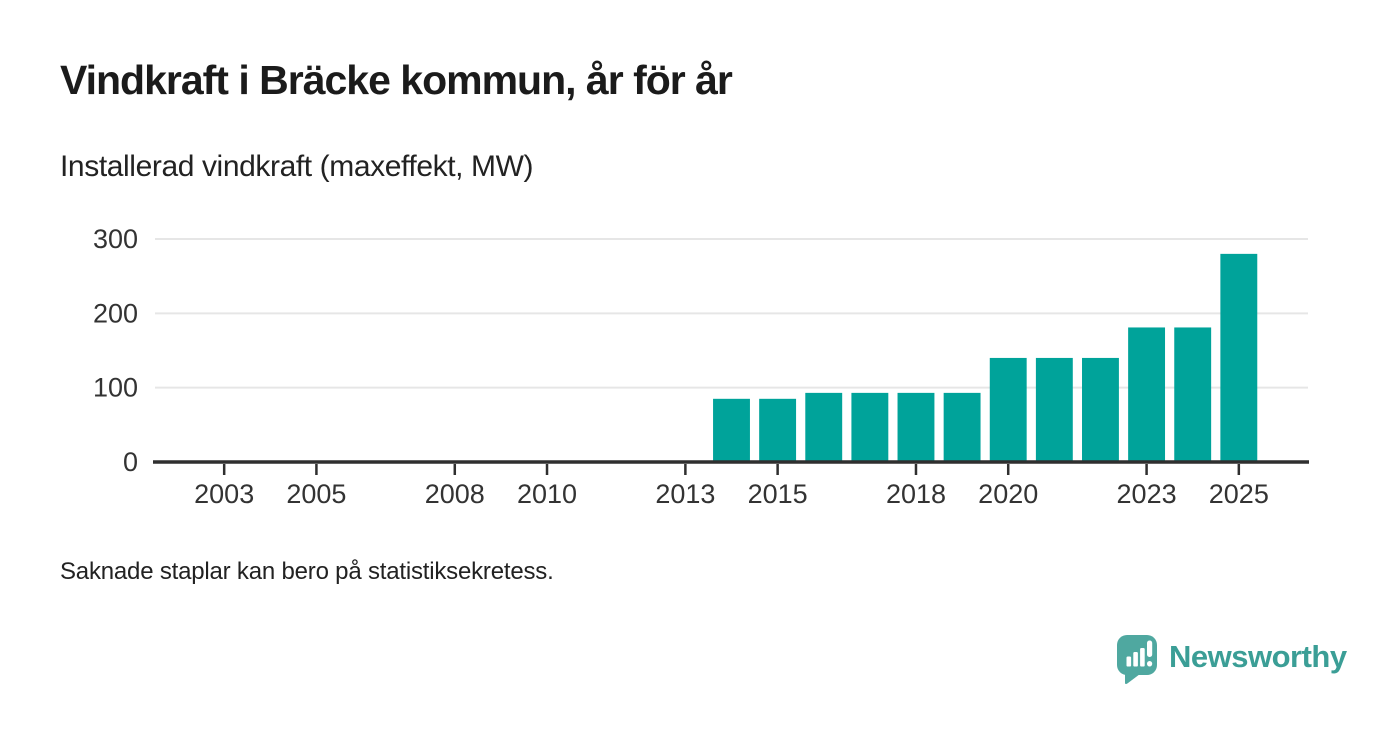 This screenshot has width=1400, height=745. What do you see at coordinates (1193, 394) in the screenshot?
I see `bar-2024` at bounding box center [1193, 394].